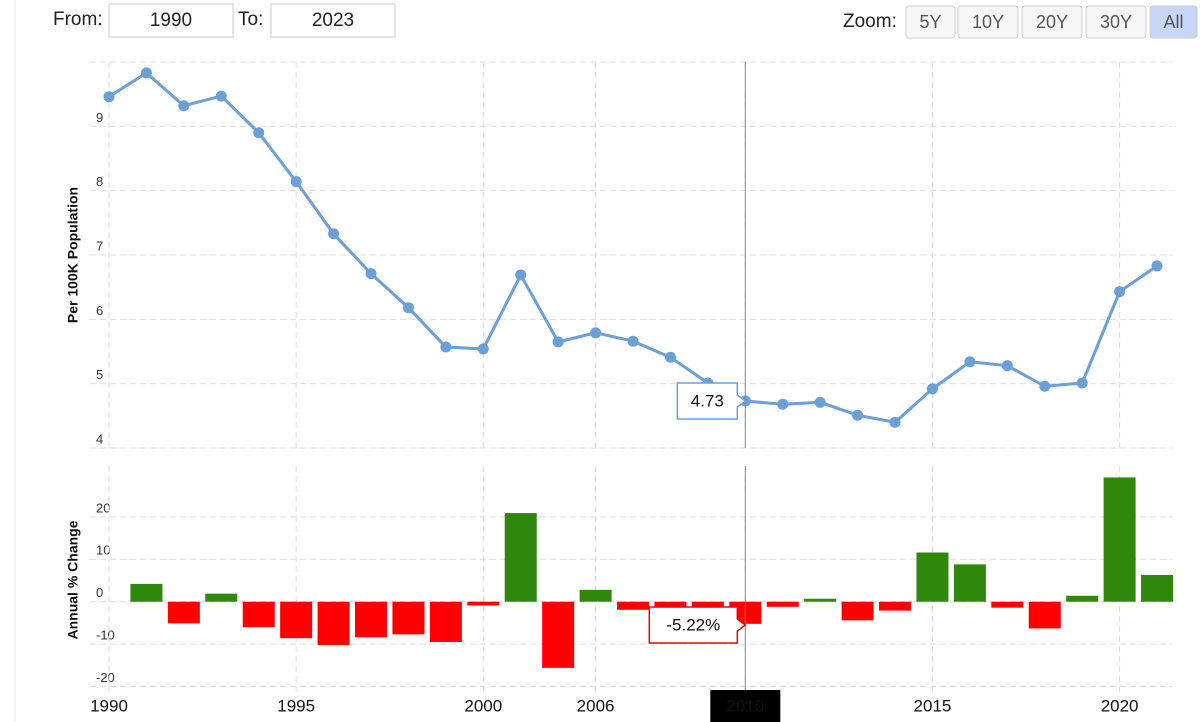  Describe the element at coordinates (99, 117) in the screenshot. I see `y-tick-label: 9` at that location.